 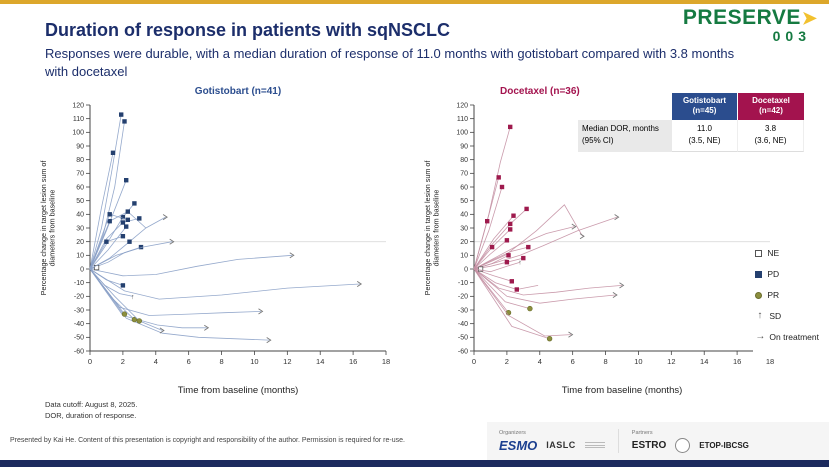 What do you see at coordinates (598, 141) in the screenshot?
I see `table-row-label-line2: (95% CI)` at bounding box center [598, 141].